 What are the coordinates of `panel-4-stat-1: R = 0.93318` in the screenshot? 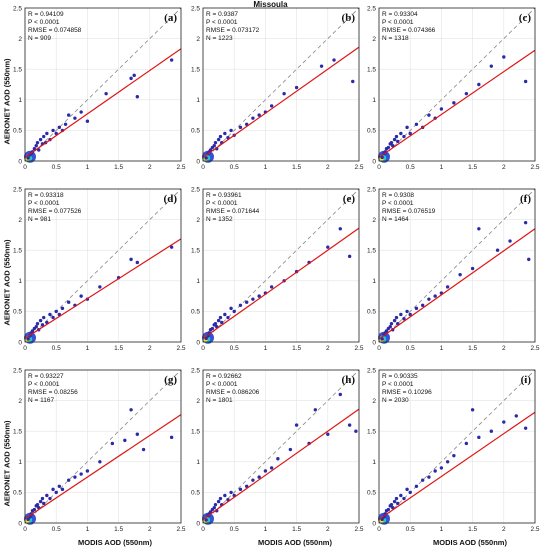 It's located at (46, 195).